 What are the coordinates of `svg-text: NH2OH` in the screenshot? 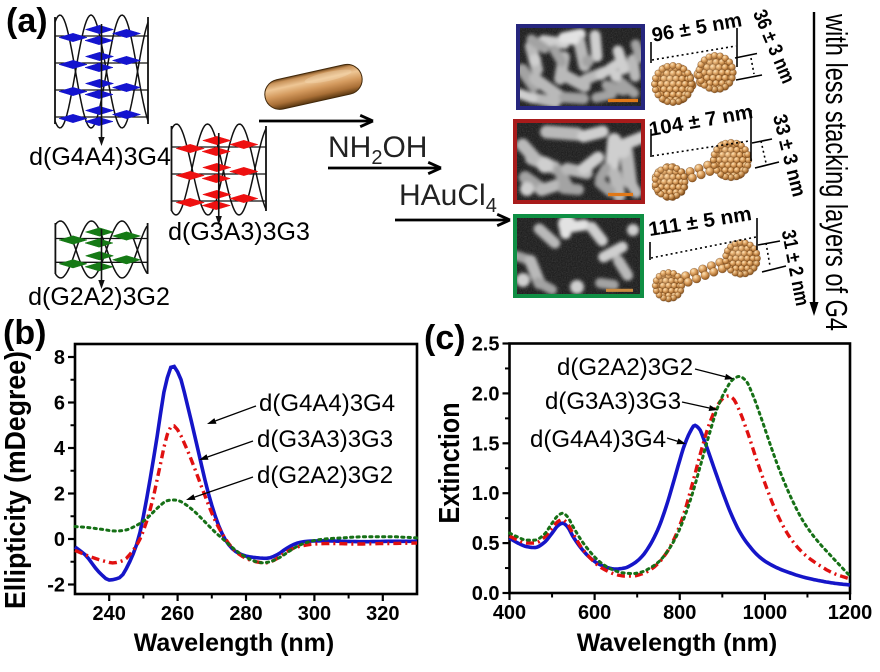 It's located at (377, 150).